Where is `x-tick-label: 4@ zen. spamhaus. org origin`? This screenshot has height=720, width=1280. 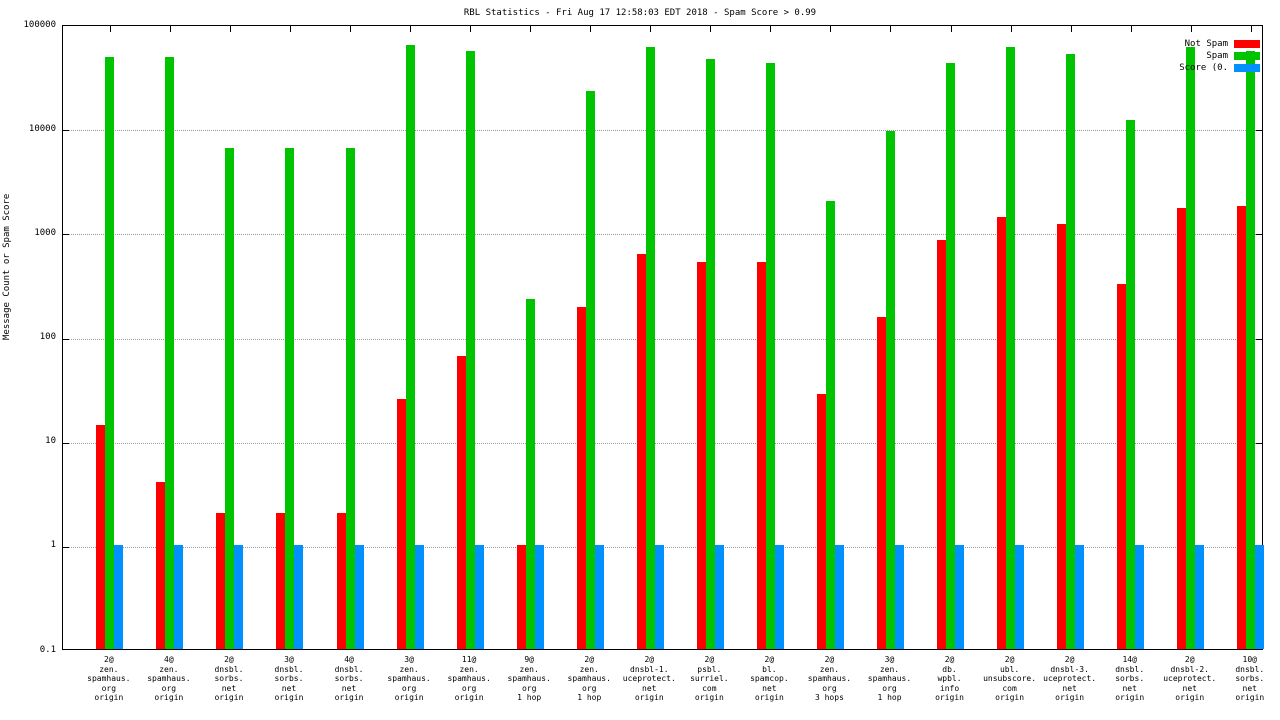 x-tick-label: 4@ zen. spamhaus. org origin is located at coordinates (169, 678).